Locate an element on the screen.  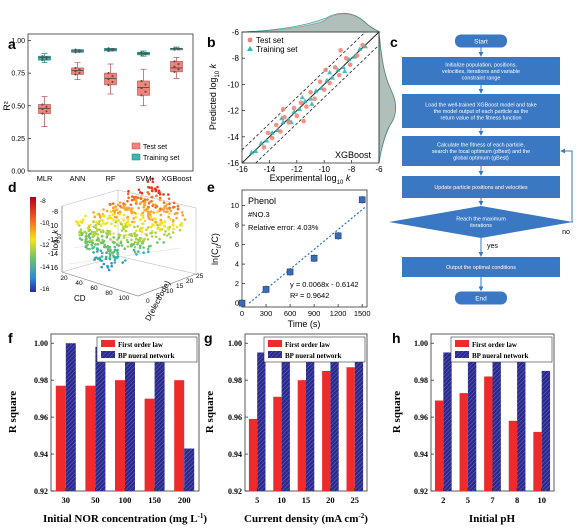
z-tick-label: -16 is located at coordinates (53, 268).